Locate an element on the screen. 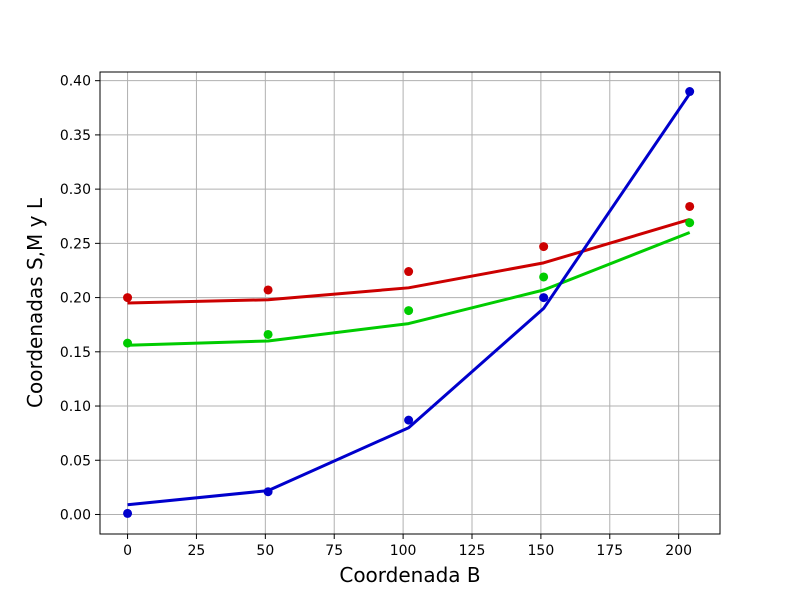 This screenshot has width=800, height=600. x-tick-label: 50 is located at coordinates (265, 551).